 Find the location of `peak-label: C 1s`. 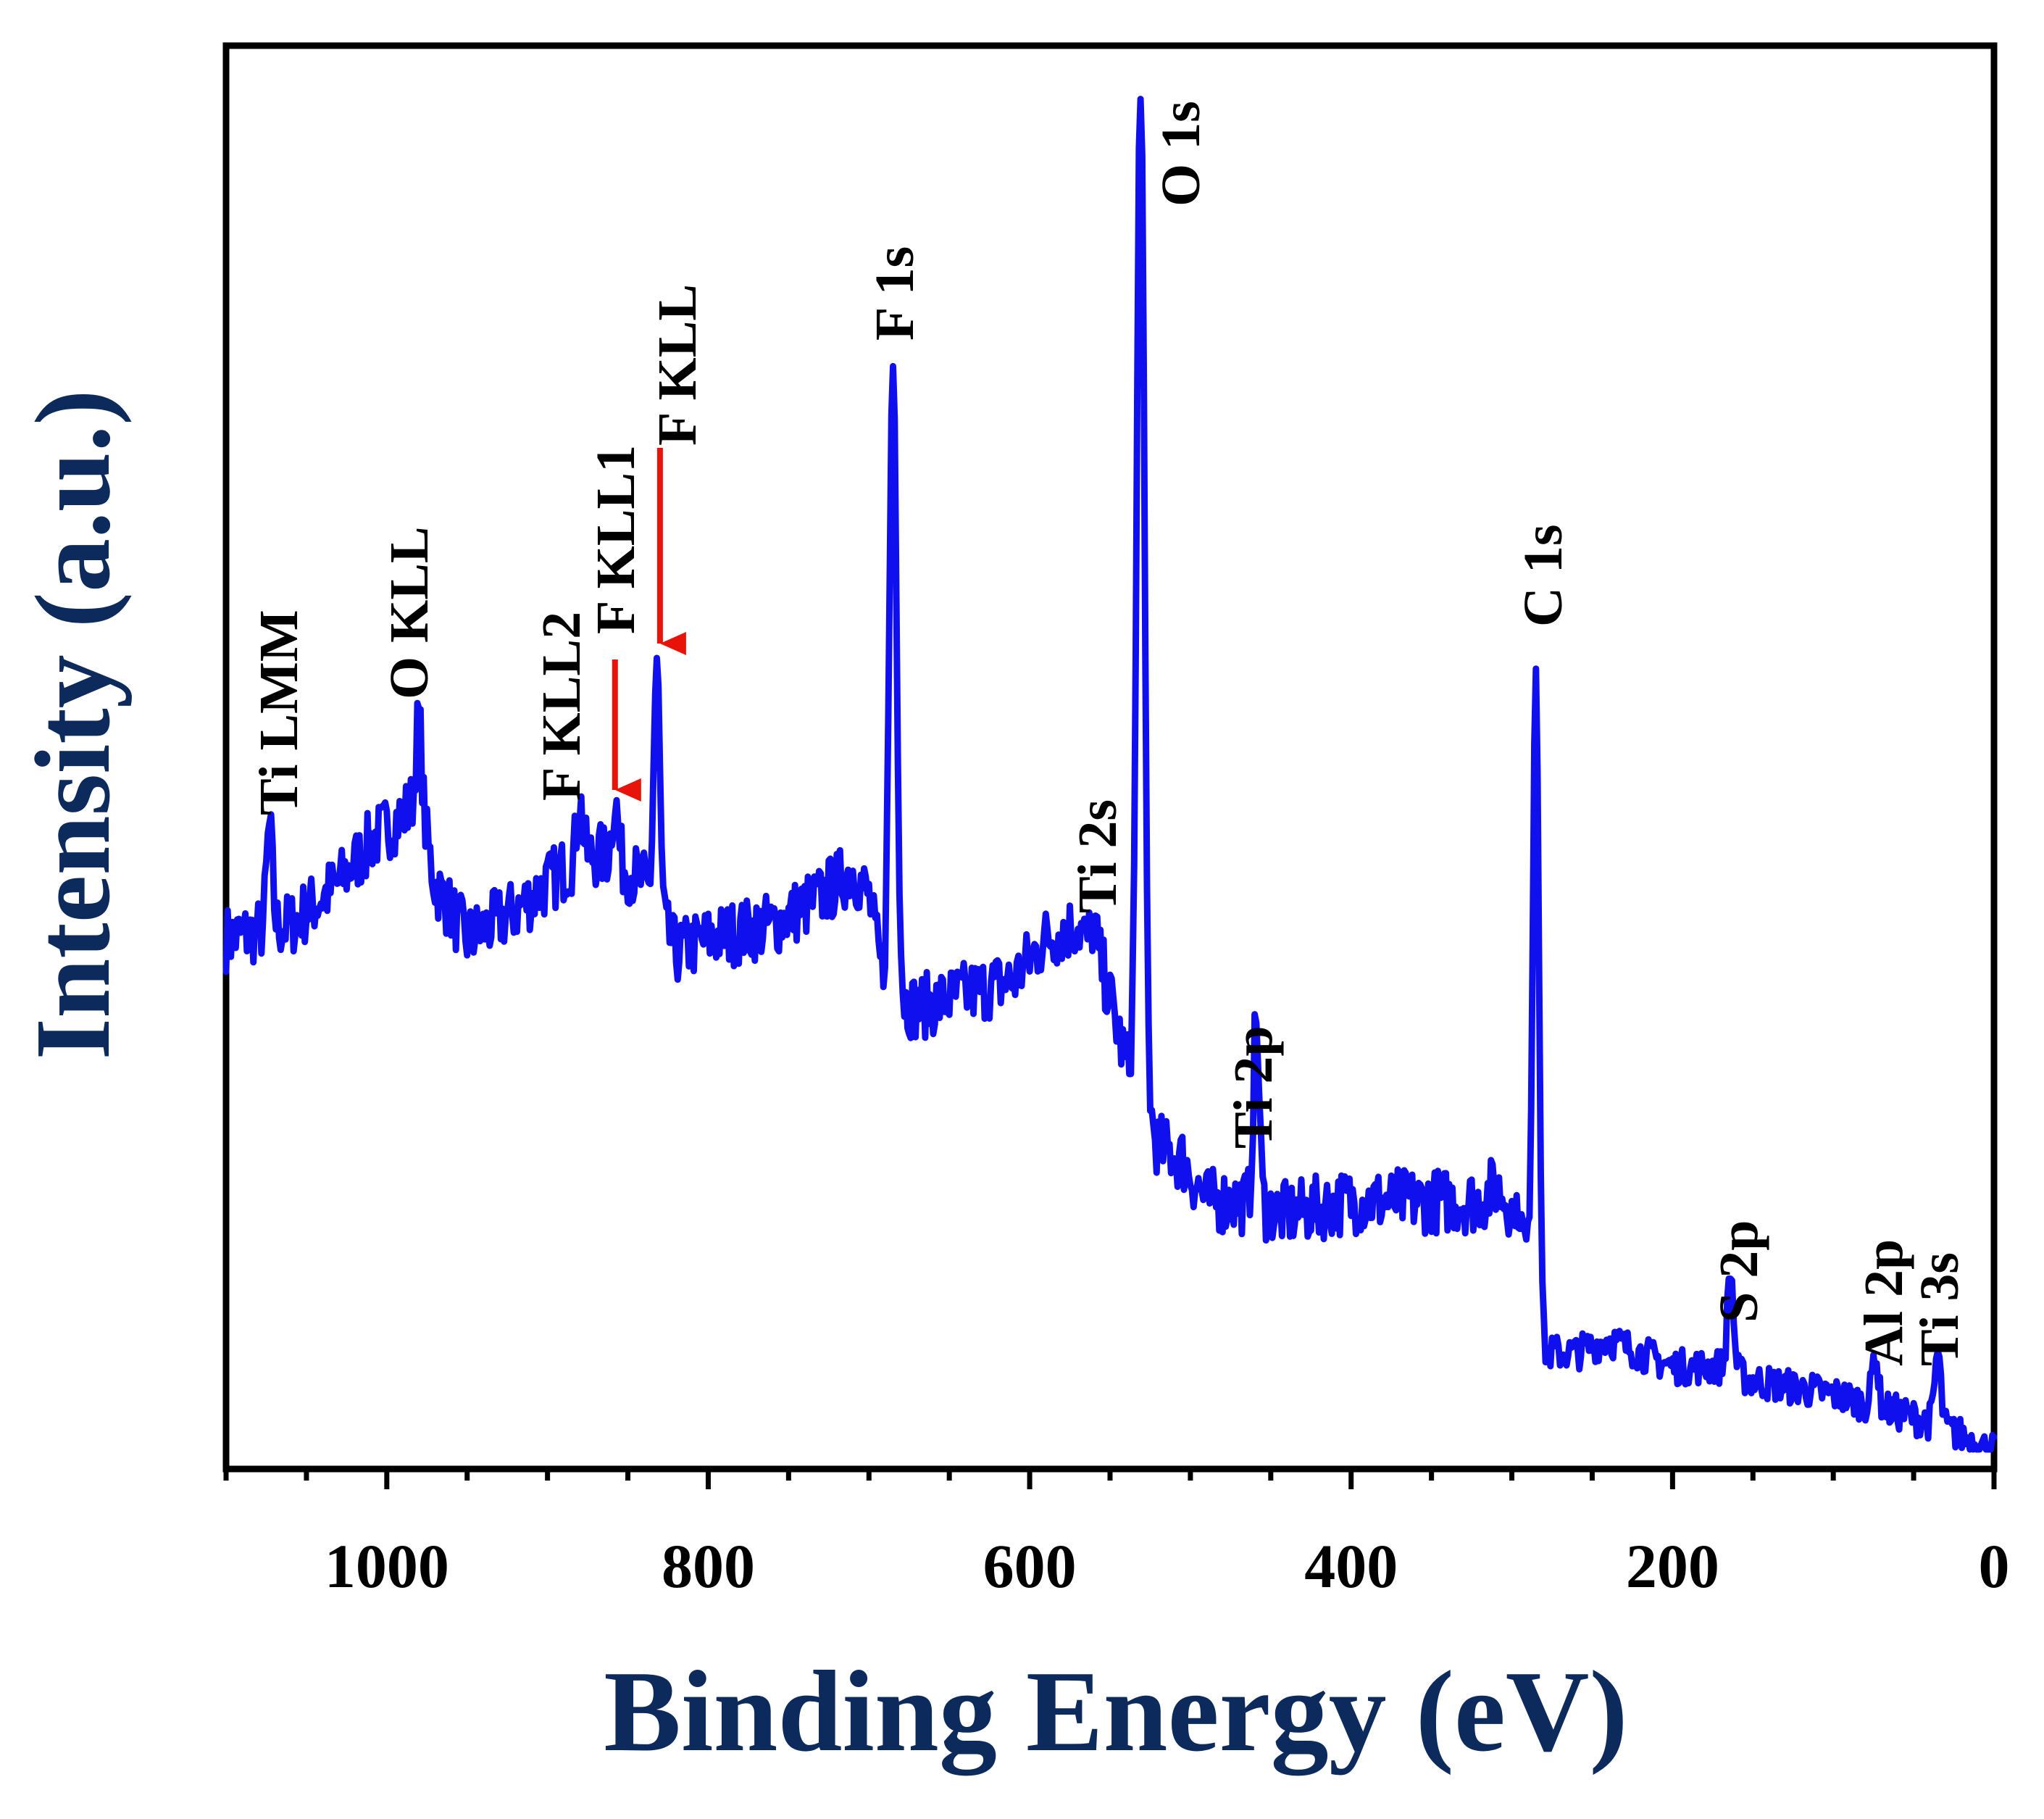

peak-label: C 1s is located at coordinates (1543, 576).